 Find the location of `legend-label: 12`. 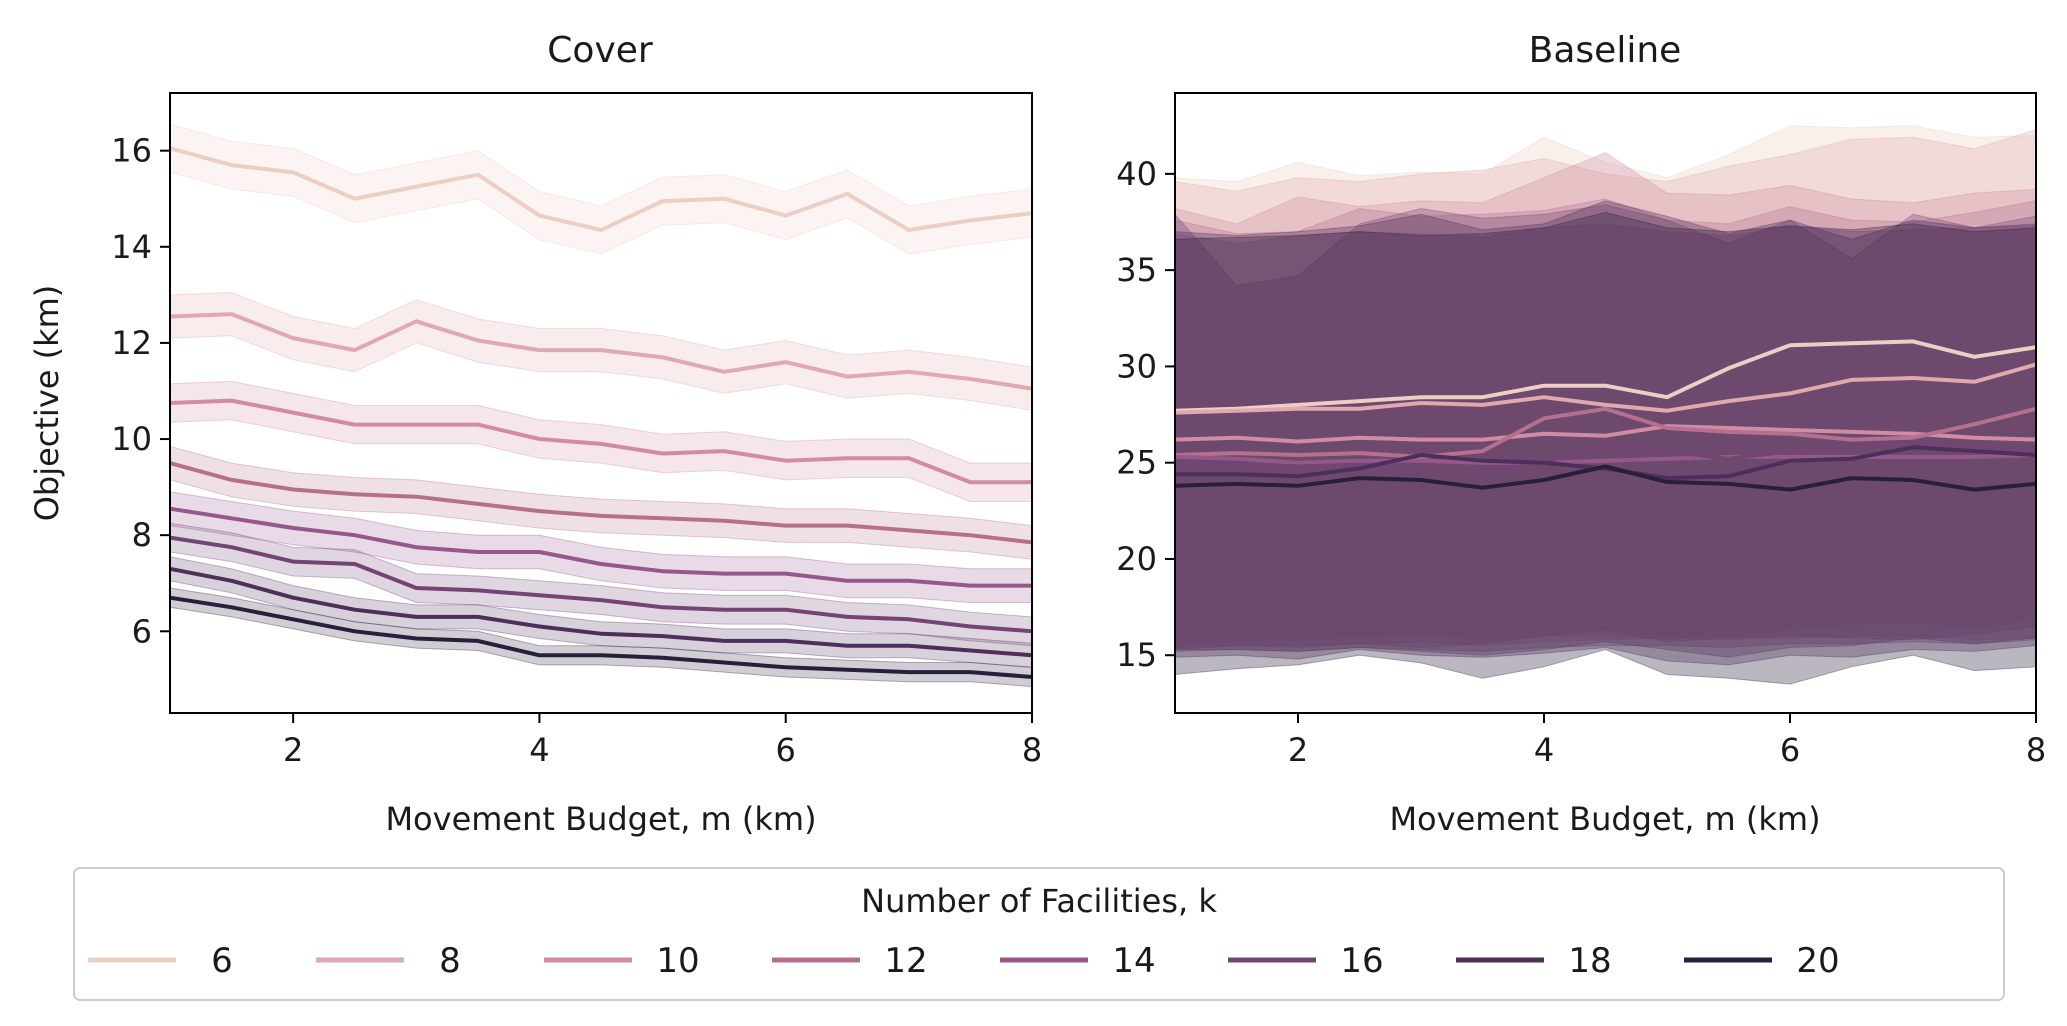

legend-label: 12 is located at coordinates (905, 961).